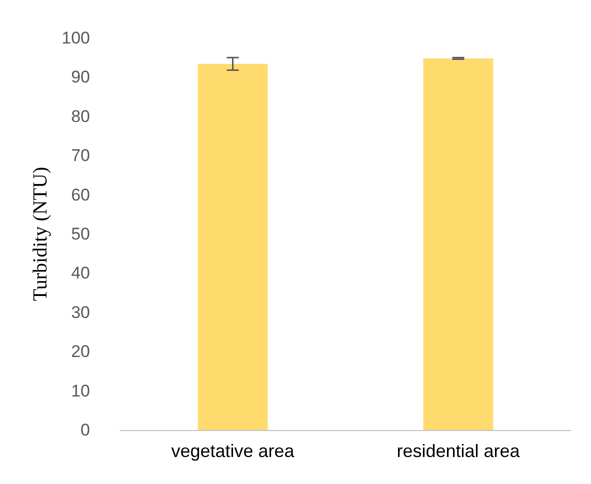  Describe the element at coordinates (85, 430) in the screenshot. I see `y-tick-label: 0` at that location.